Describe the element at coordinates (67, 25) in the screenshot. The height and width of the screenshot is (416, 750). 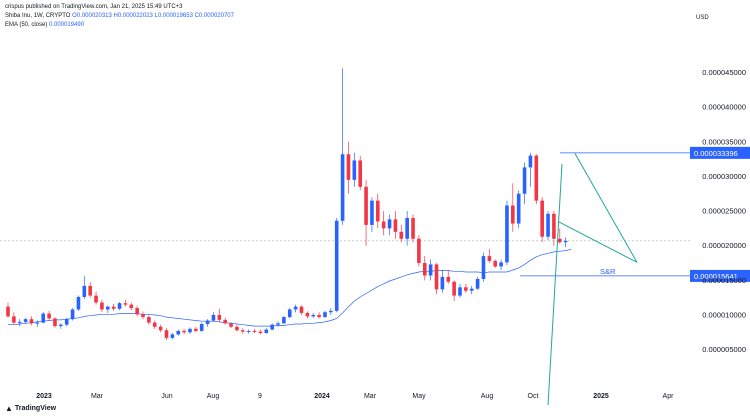
I see `ema-value: 0.000019490` at that location.